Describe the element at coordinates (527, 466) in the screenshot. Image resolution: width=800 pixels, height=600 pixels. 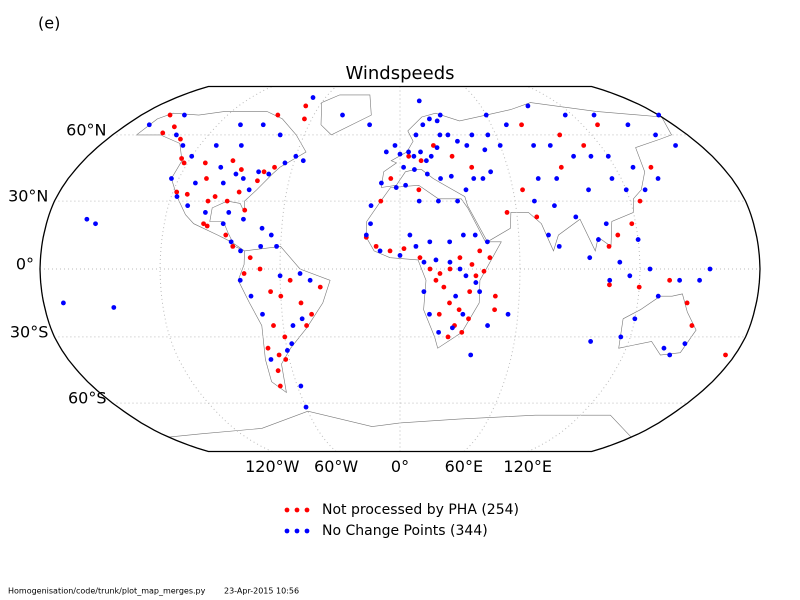
I see `x-tick-label: 120°E` at that location.